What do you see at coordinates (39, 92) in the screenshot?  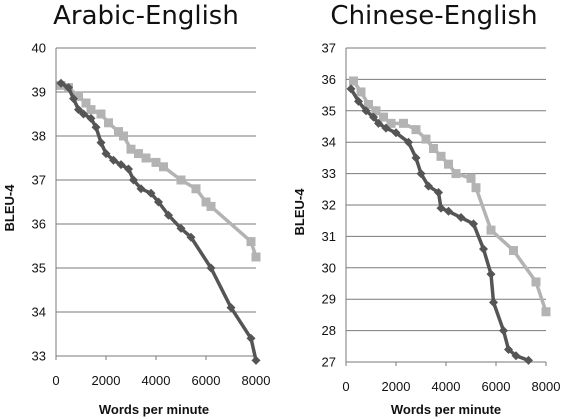 I see `y-tick-label: 39` at bounding box center [39, 92].